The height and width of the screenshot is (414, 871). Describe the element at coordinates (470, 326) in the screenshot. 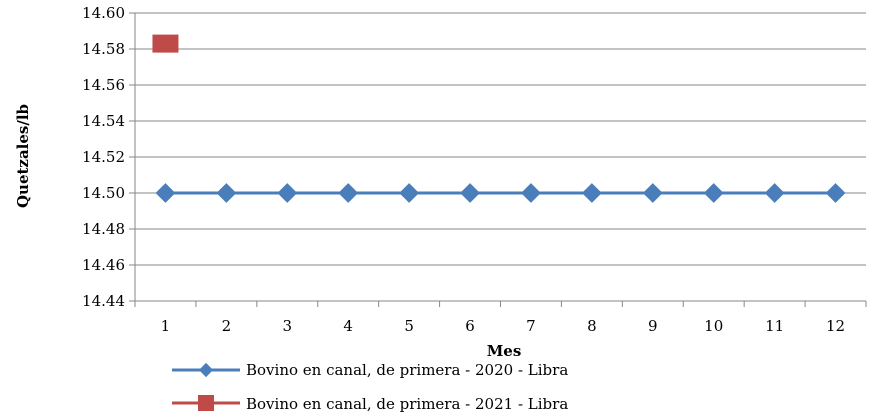

I see `x-tick-label-5: 6` at that location.